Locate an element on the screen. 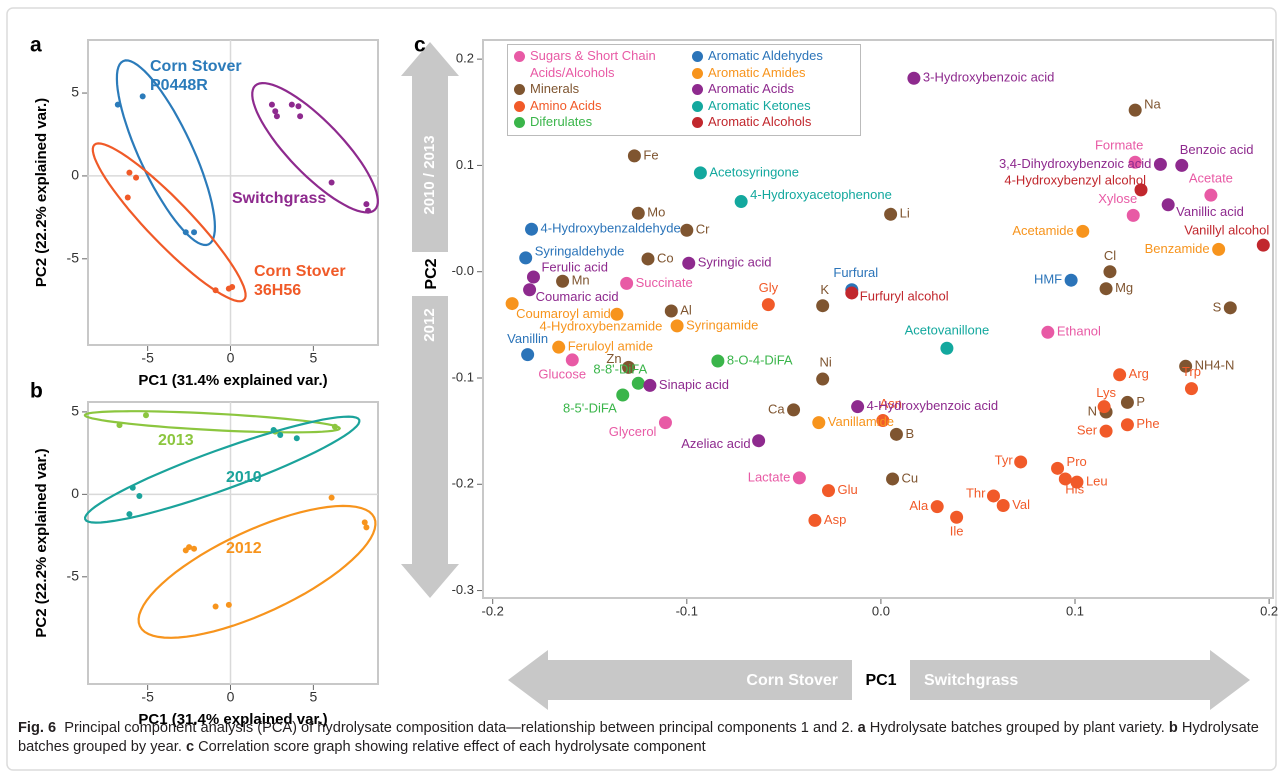 The height and width of the screenshot is (776, 1284). series-label: 2010 is located at coordinates (244, 477).